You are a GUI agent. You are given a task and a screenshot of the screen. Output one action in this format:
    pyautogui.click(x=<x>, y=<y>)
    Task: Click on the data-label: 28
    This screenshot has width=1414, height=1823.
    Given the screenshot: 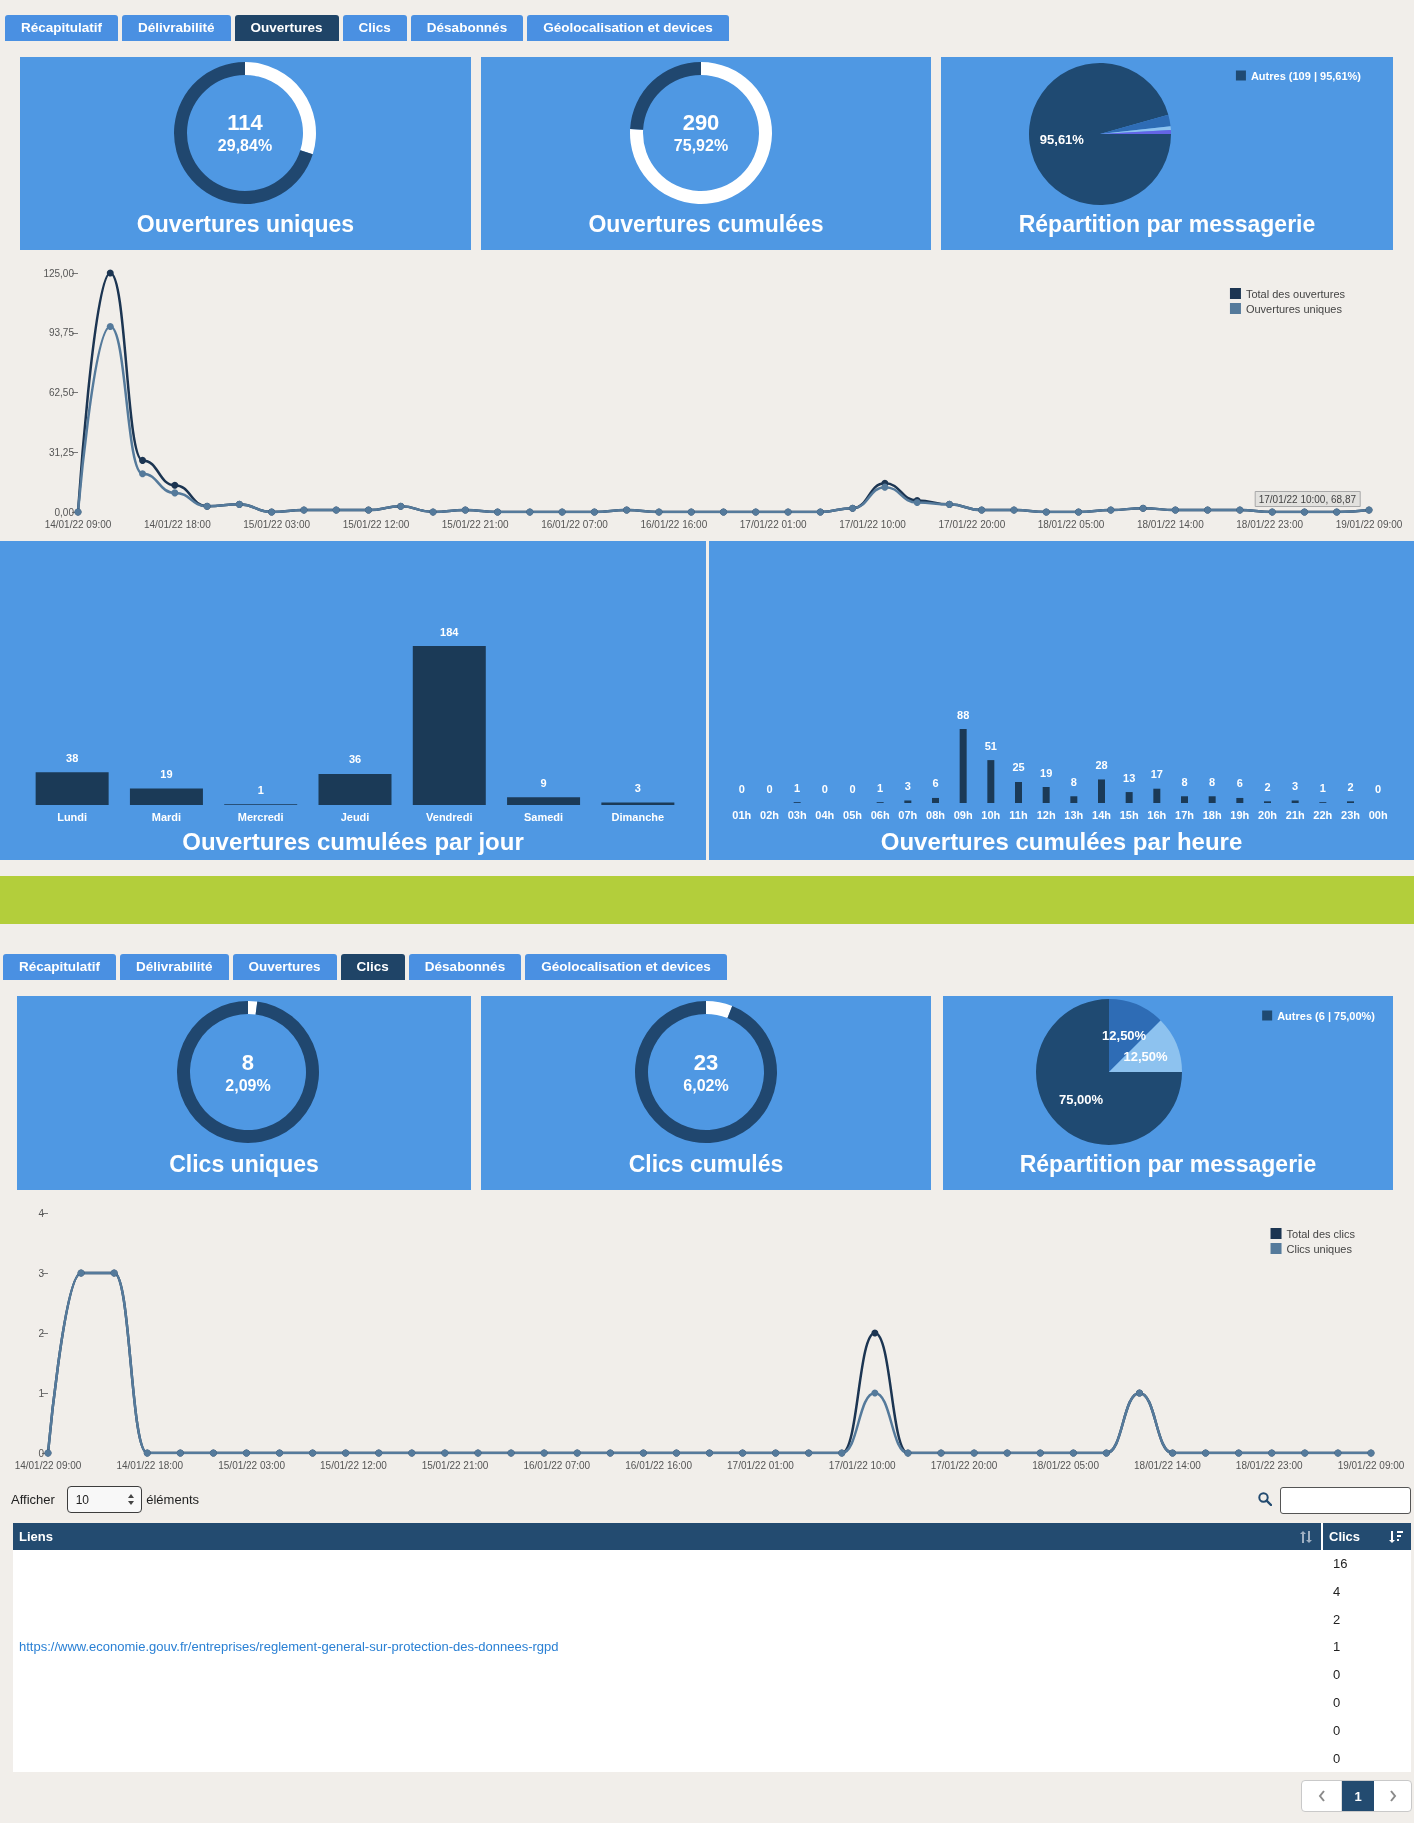 What is the action you would take?
    pyautogui.click(x=1101, y=764)
    